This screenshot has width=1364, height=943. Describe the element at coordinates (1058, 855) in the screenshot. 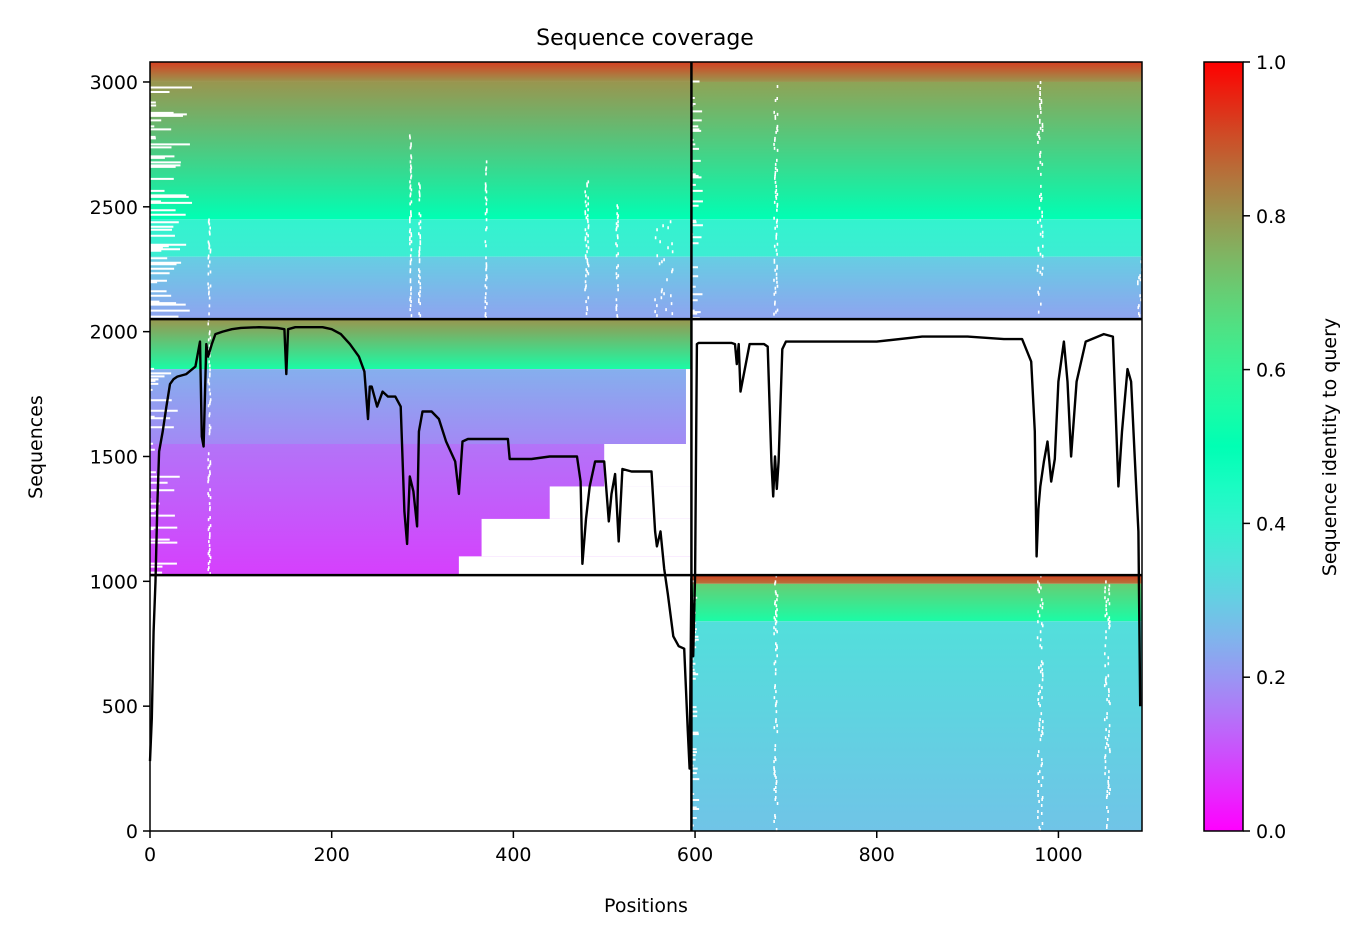

I see `x-tick-label: 1000` at that location.